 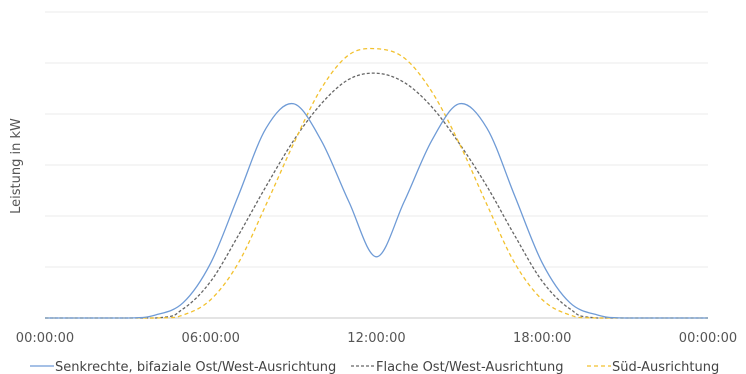 What do you see at coordinates (211, 338) in the screenshot?
I see `x-tick-label: 06:00:00` at bounding box center [211, 338].